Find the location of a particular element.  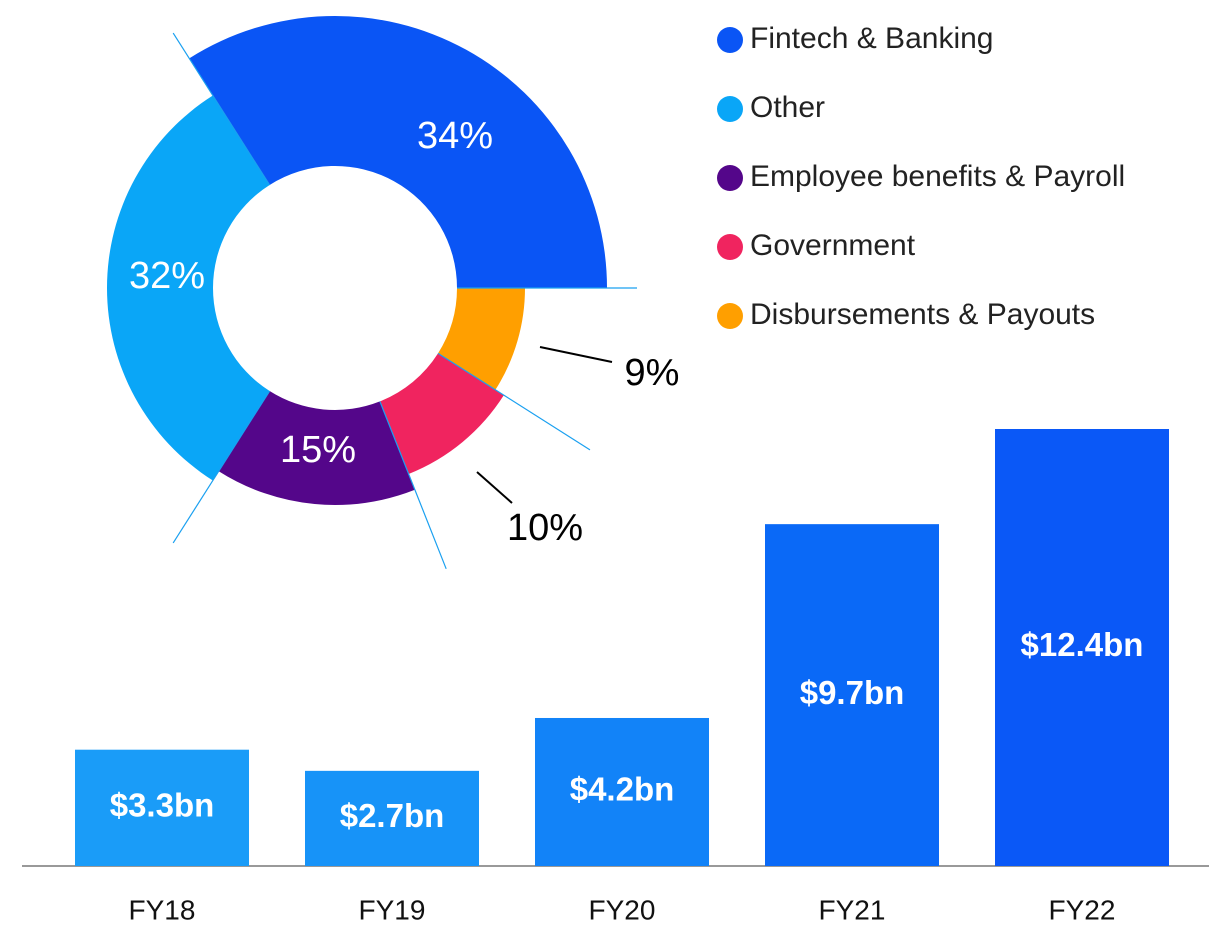

bar-value-label: $4.2bn is located at coordinates (622, 789).